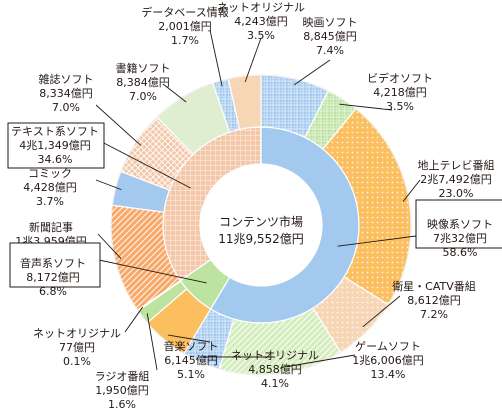  Describe the element at coordinates (55, 131) in the screenshot. I see `inner-ring-label-2-name: テキスト系ソフト` at that location.